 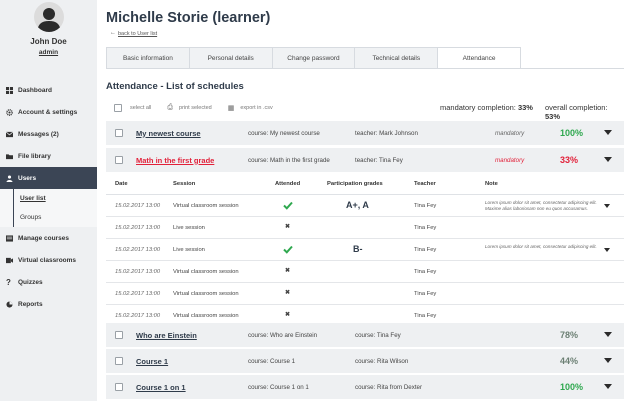 What do you see at coordinates (9, 156) in the screenshot?
I see `folder-icon` at bounding box center [9, 156].